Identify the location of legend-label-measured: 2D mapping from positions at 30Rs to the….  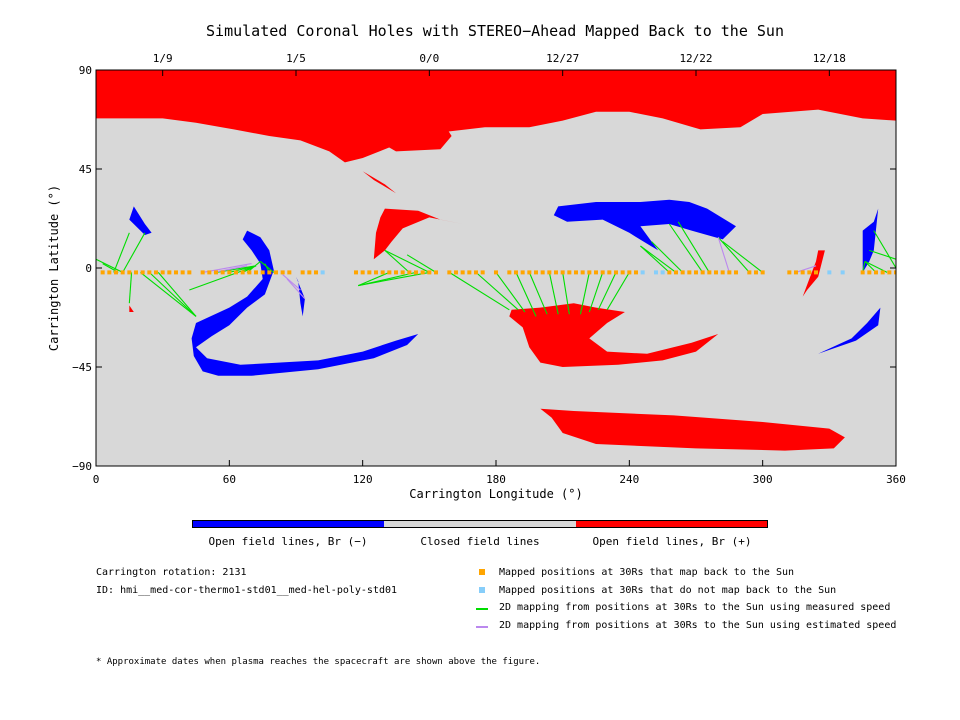
(695, 607).